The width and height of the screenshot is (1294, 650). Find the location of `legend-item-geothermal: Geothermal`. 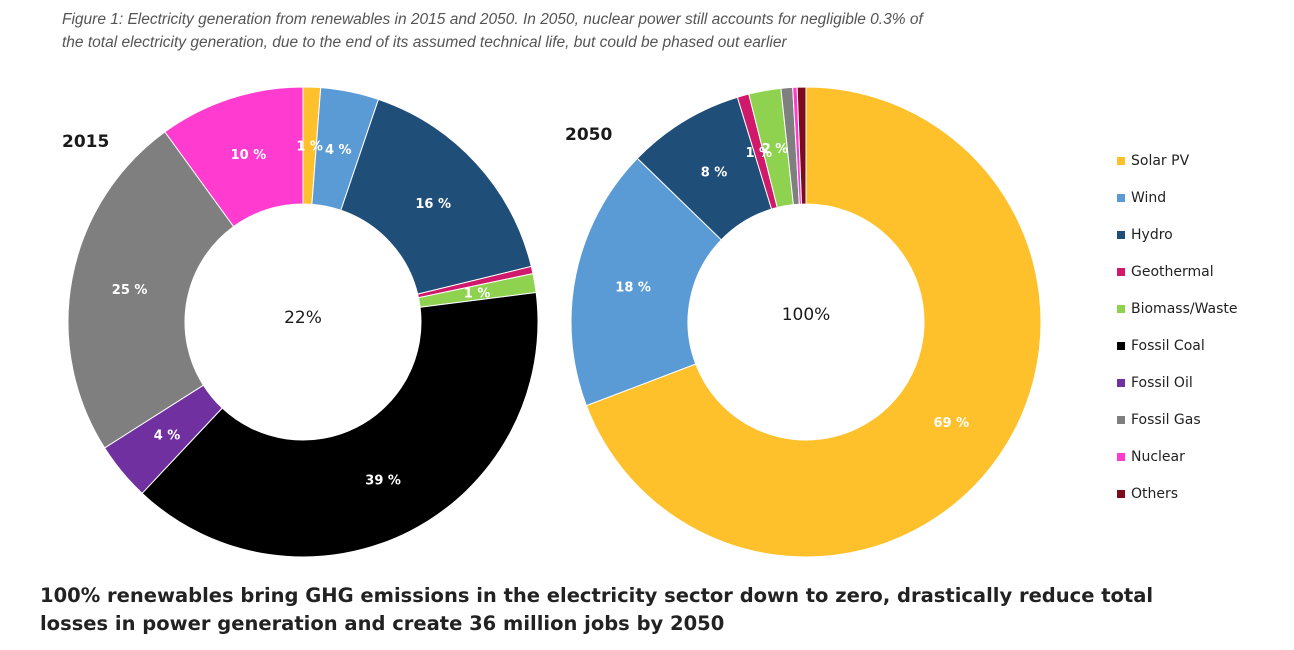

legend-item-geothermal: Geothermal is located at coordinates (1204, 271).